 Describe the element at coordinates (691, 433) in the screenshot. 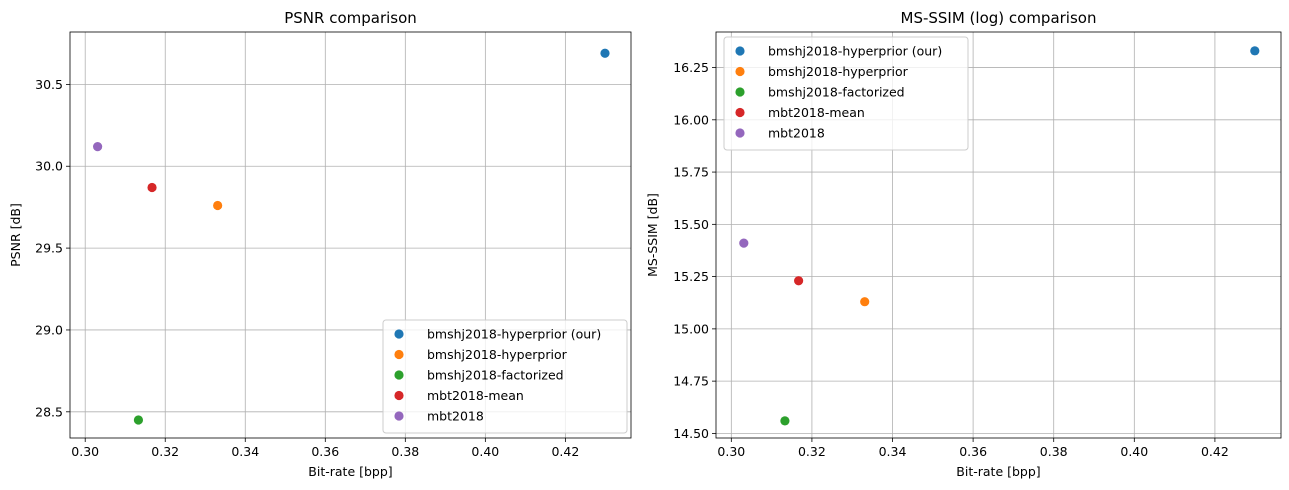

I see `y-tick-label: 14.50` at that location.